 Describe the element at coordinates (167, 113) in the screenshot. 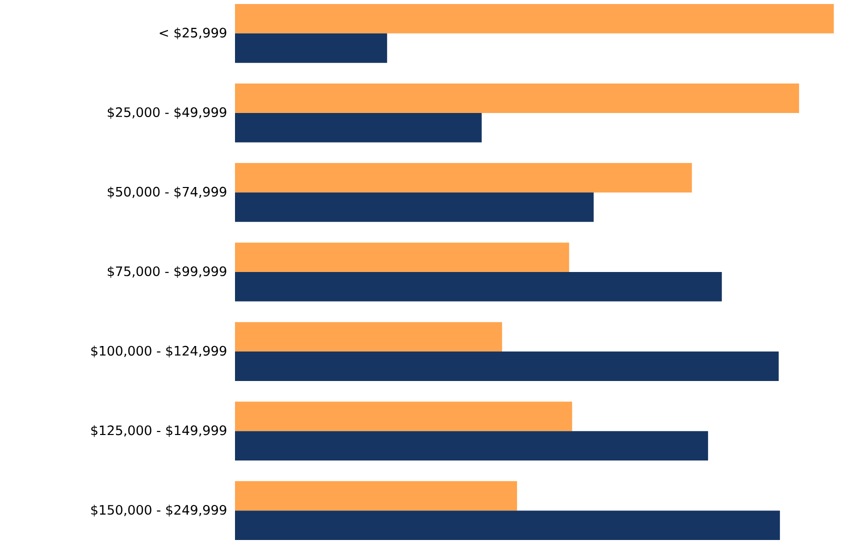

I see `y-tick-label: $25,000 - $49,999` at that location.